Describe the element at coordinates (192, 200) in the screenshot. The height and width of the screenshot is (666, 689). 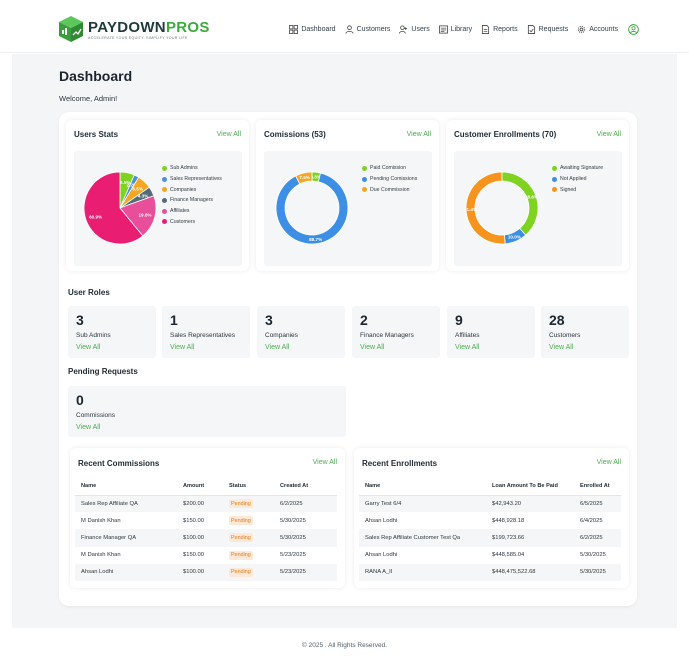
I see `legend-item-finance-managers: Finance Managers` at that location.